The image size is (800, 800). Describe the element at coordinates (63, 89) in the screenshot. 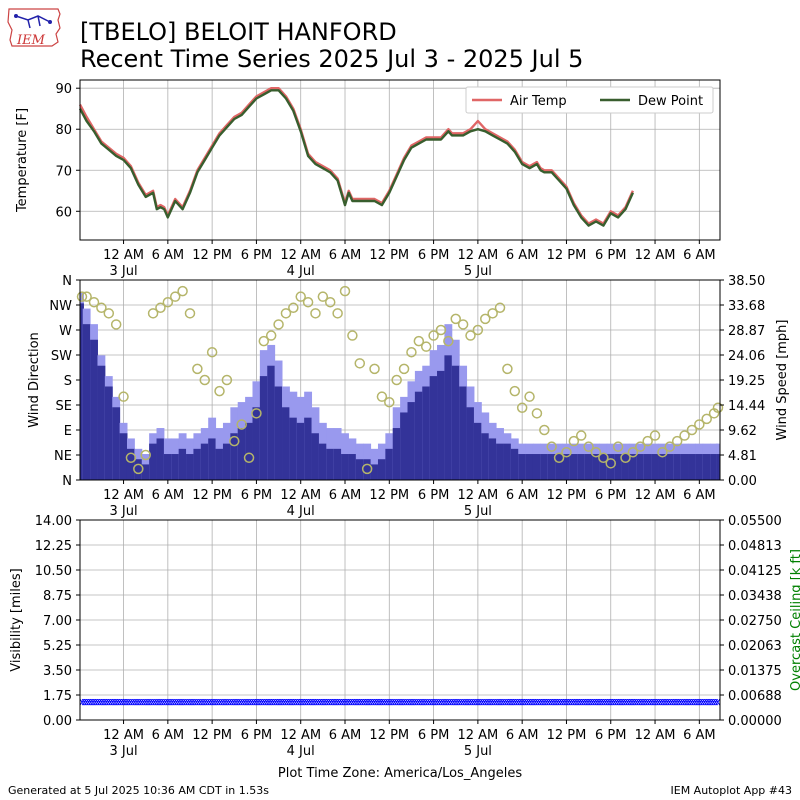

I see `y-tick-label: 90` at that location.